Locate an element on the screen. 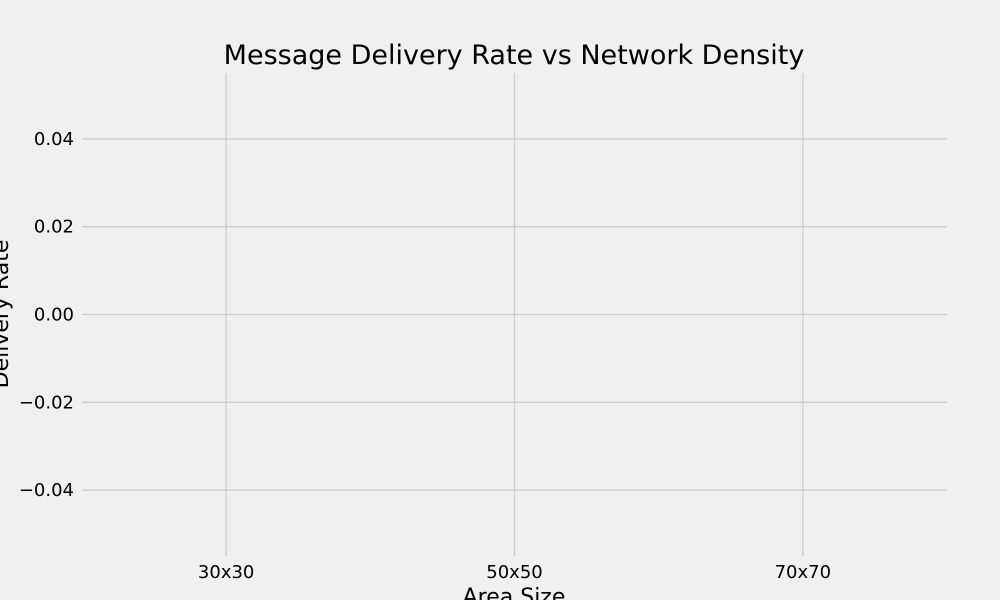 This screenshot has height=600, width=1000. x-tick-labels: 30x30 50x50 70x70 is located at coordinates (514, 572).